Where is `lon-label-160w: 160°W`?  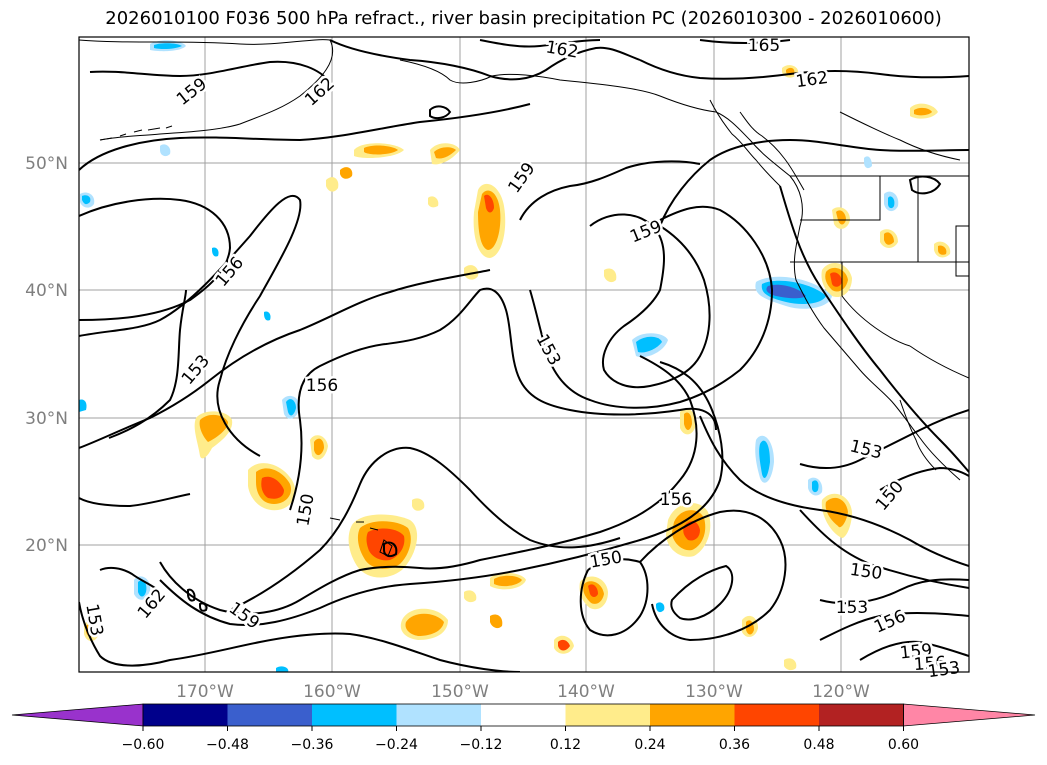 lon-label-160w: 160°W is located at coordinates (332, 692).